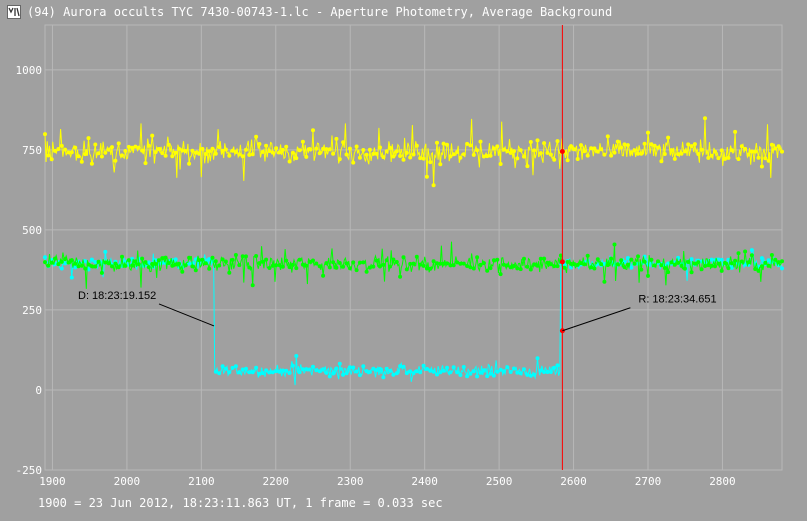 Image resolution: width=807 pixels, height=521 pixels. Describe the element at coordinates (562, 247) in the screenshot. I see `frame-marker` at that location.